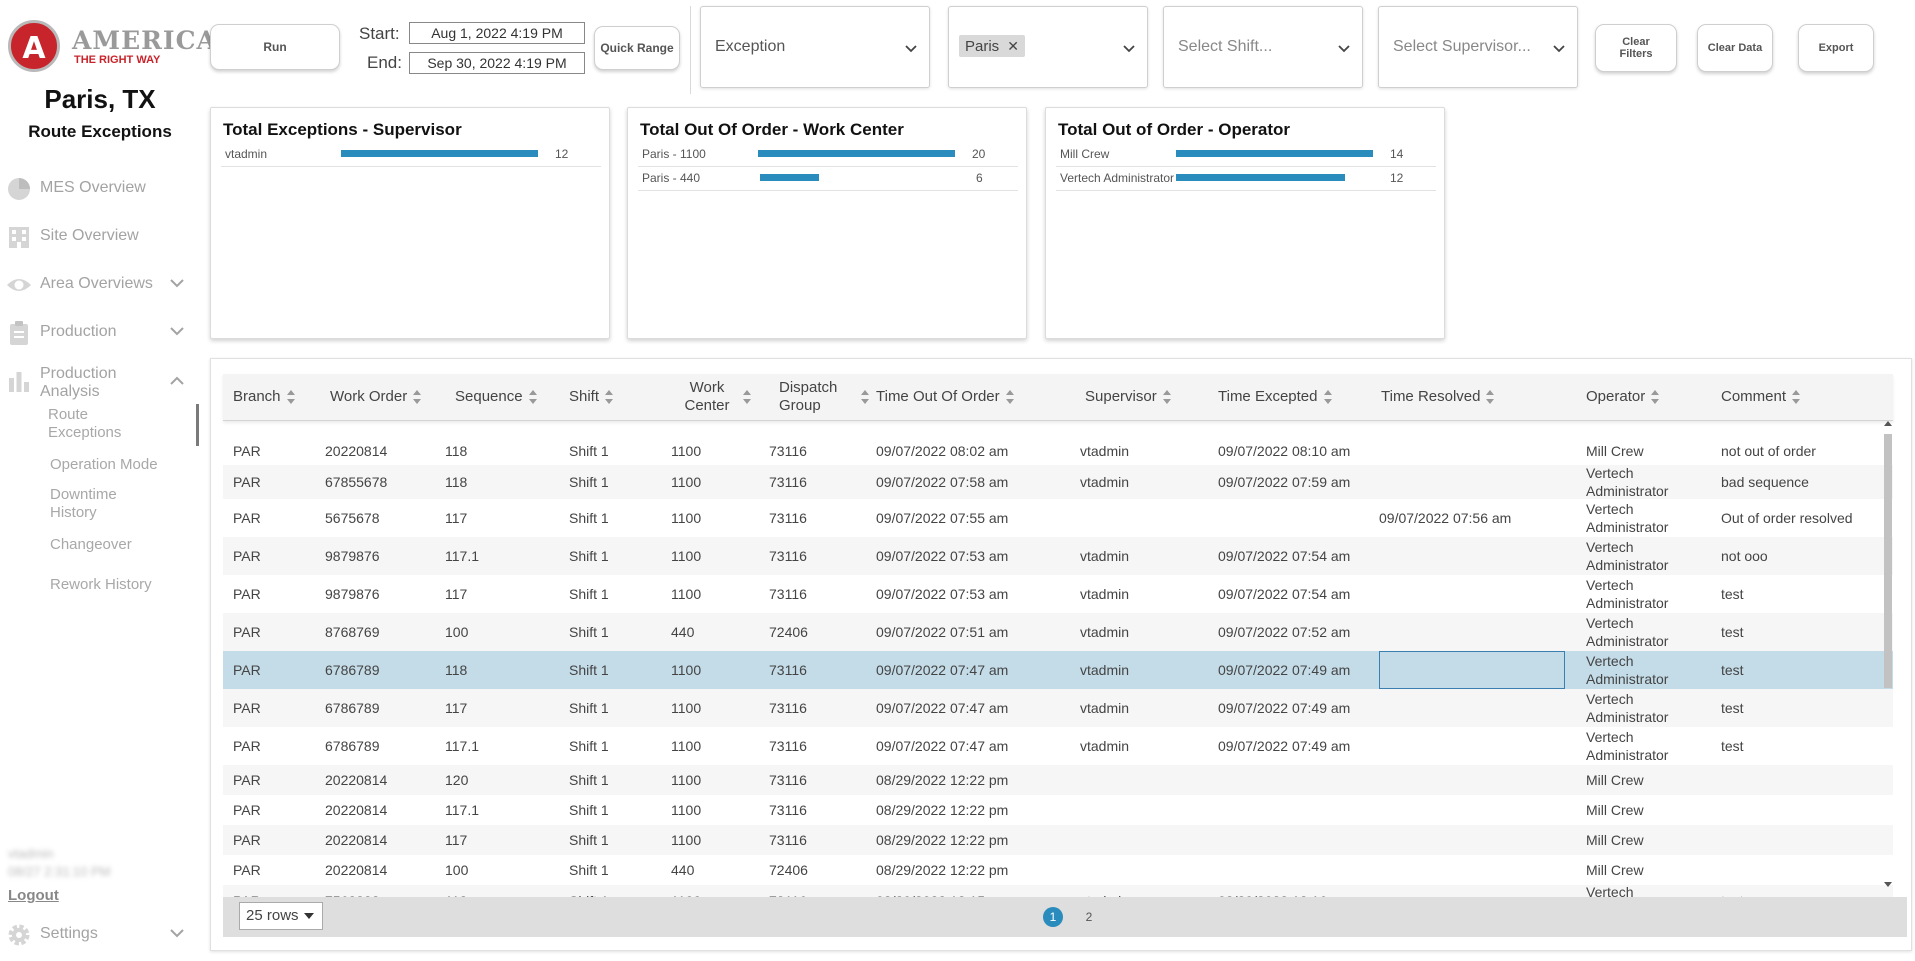 The image size is (1915, 961). What do you see at coordinates (1735, 48) in the screenshot?
I see `clear-data-button: Clear Data` at bounding box center [1735, 48].